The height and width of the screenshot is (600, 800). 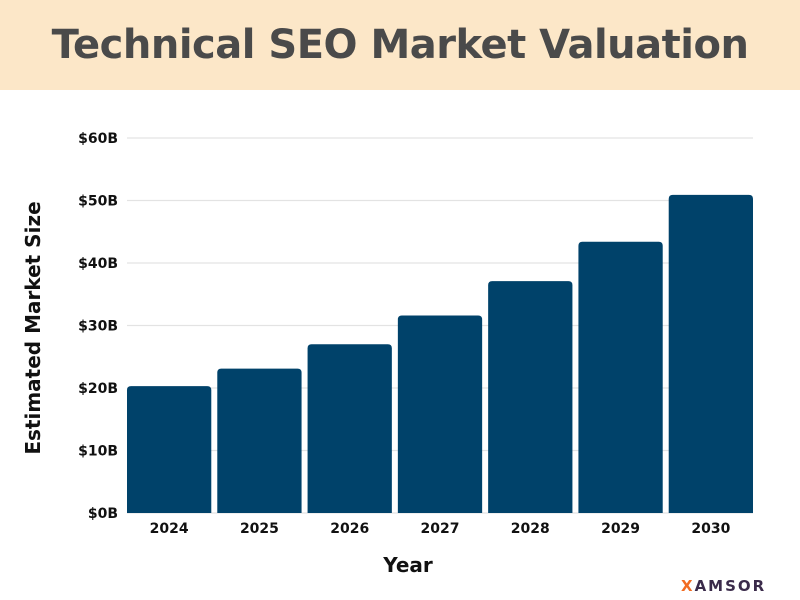 I want to click on y-tick-label: $10B, so click(x=98, y=452).